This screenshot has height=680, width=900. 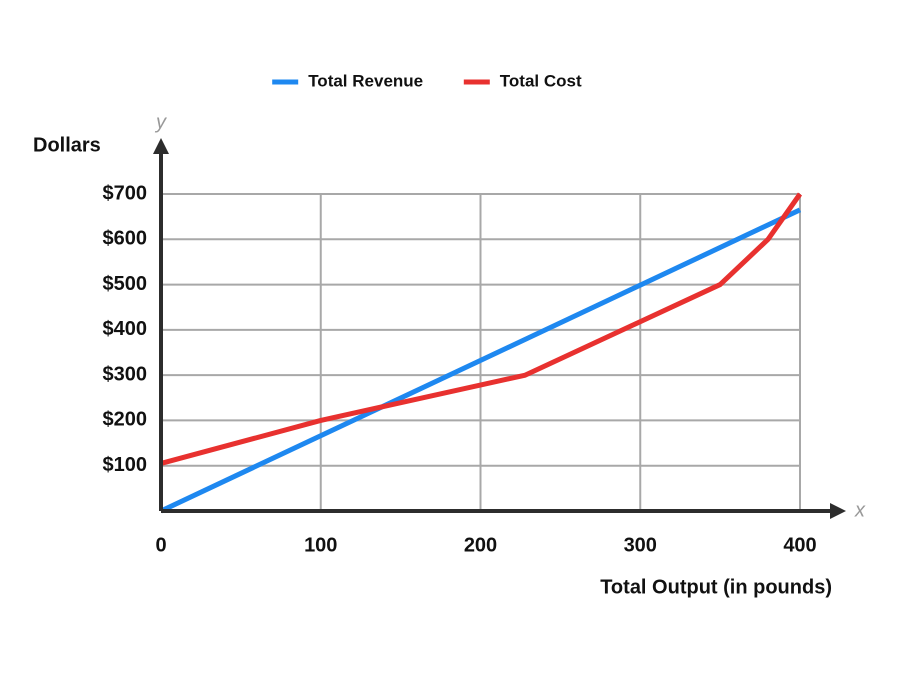 What do you see at coordinates (320, 545) in the screenshot?
I see `x-tick-label: 100` at bounding box center [320, 545].